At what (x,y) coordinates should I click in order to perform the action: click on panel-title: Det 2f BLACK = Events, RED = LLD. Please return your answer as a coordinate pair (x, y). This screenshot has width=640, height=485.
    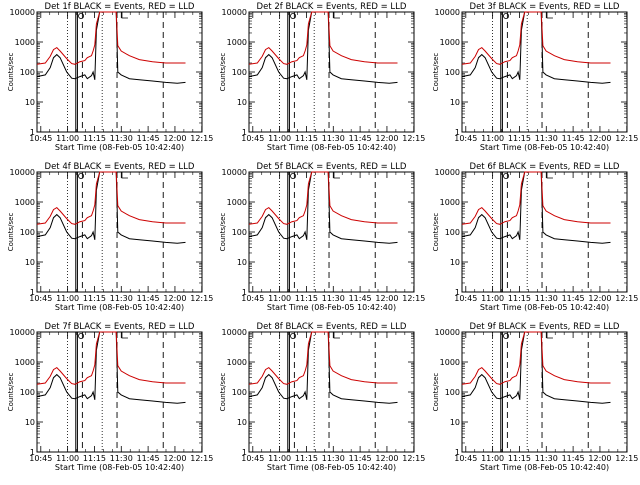
    Looking at the image, I should click on (332, 7).